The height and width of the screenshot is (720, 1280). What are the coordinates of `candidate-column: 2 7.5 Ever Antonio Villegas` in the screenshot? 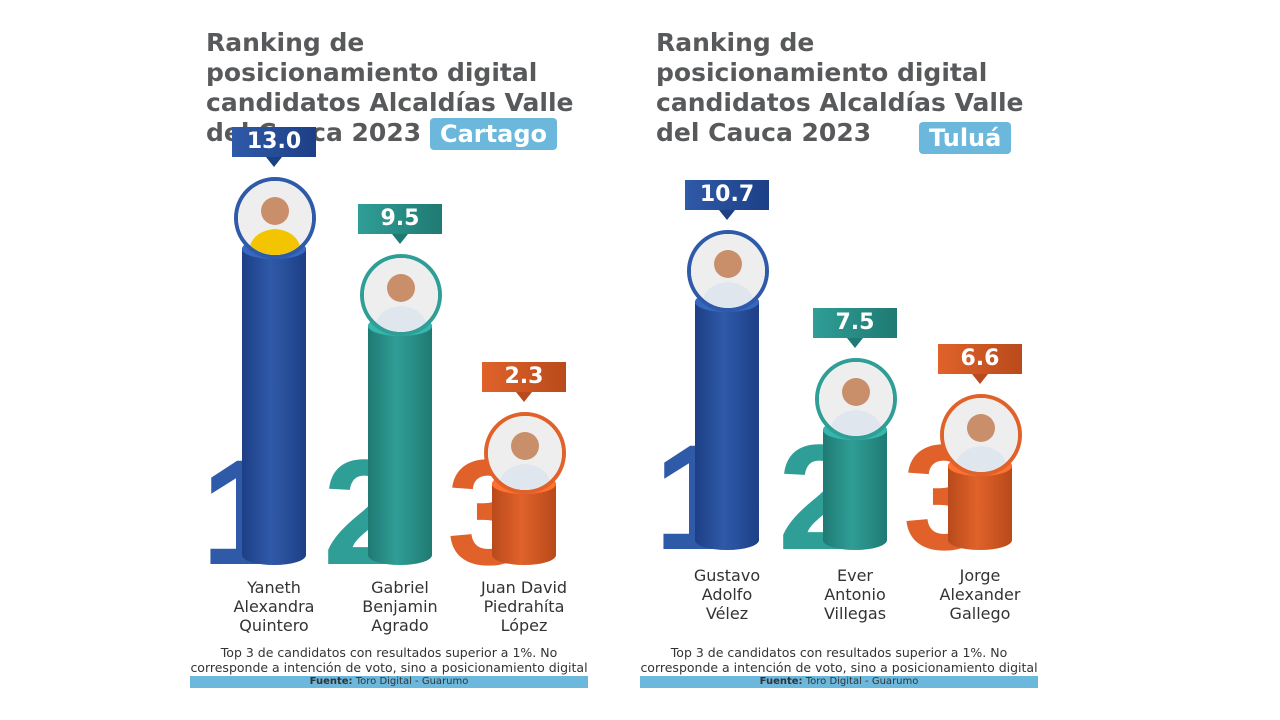 It's located at (849, 360).